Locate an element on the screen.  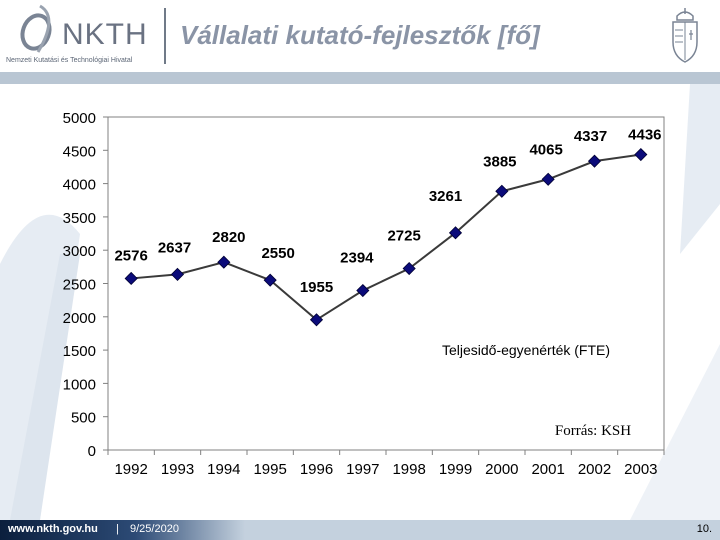
y-tick-label: 0 is located at coordinates (92, 451).